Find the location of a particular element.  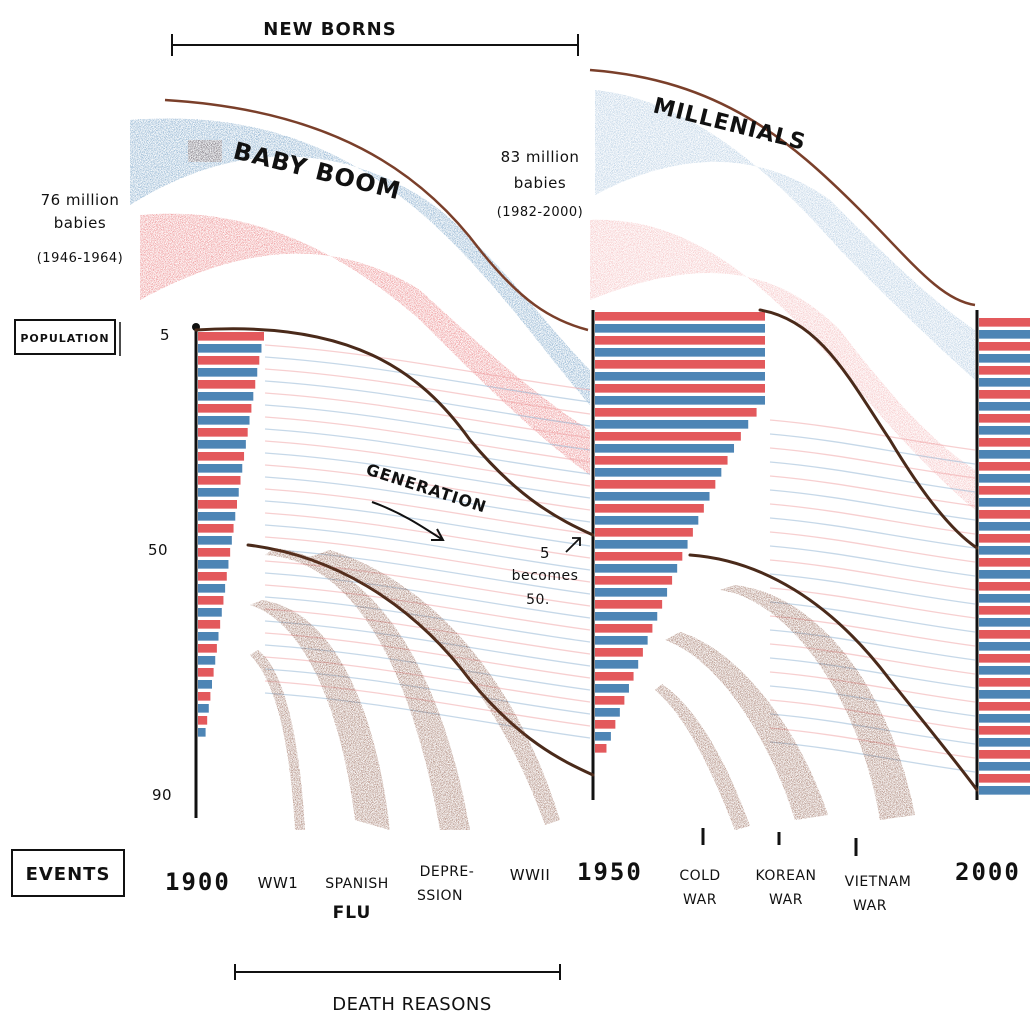

streak-vietnam-war is located at coordinates (817, 702).